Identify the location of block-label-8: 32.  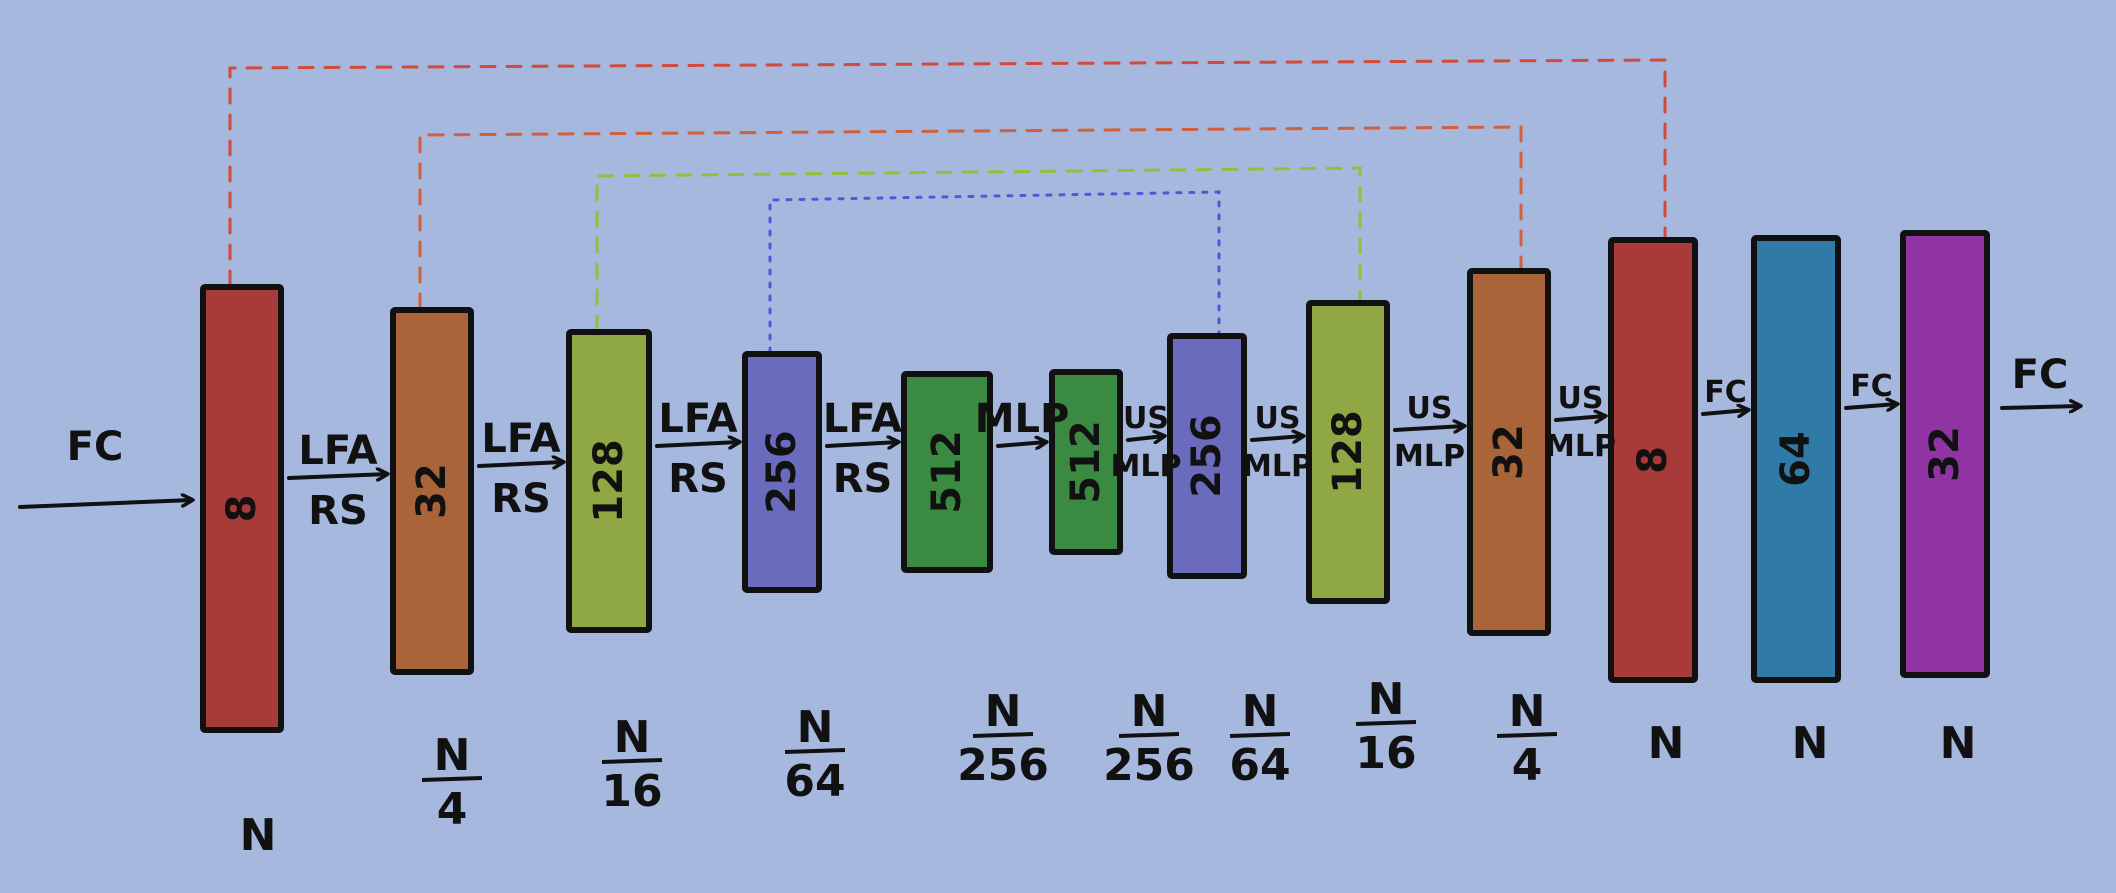
(1509, 452).